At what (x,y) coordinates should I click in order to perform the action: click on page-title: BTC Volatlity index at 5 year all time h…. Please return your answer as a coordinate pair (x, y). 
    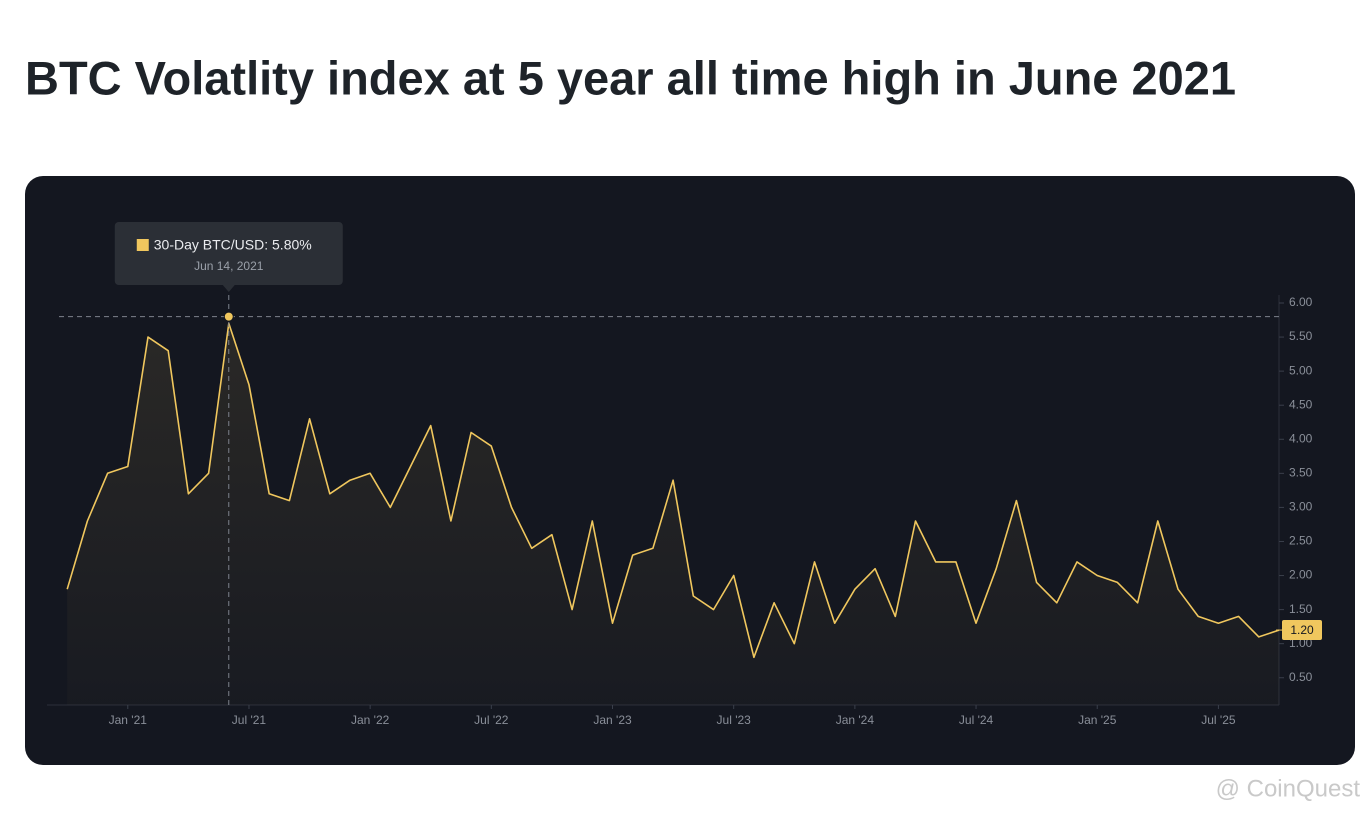
    Looking at the image, I should click on (630, 77).